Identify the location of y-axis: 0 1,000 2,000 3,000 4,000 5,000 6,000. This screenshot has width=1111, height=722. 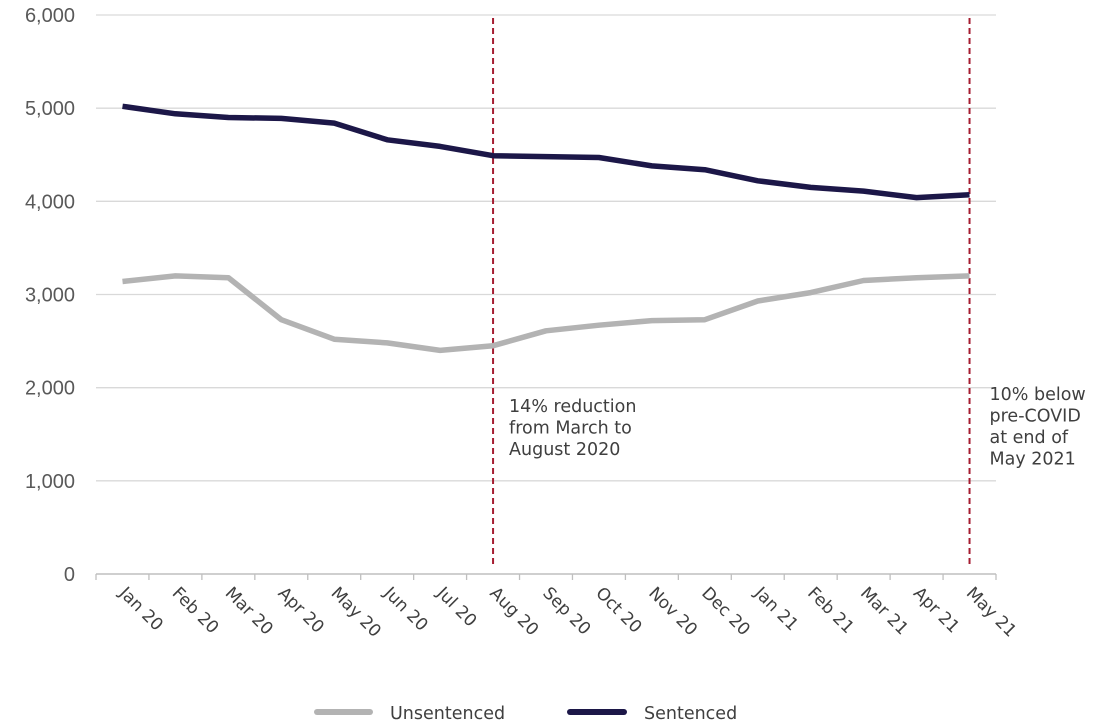
(50, 295).